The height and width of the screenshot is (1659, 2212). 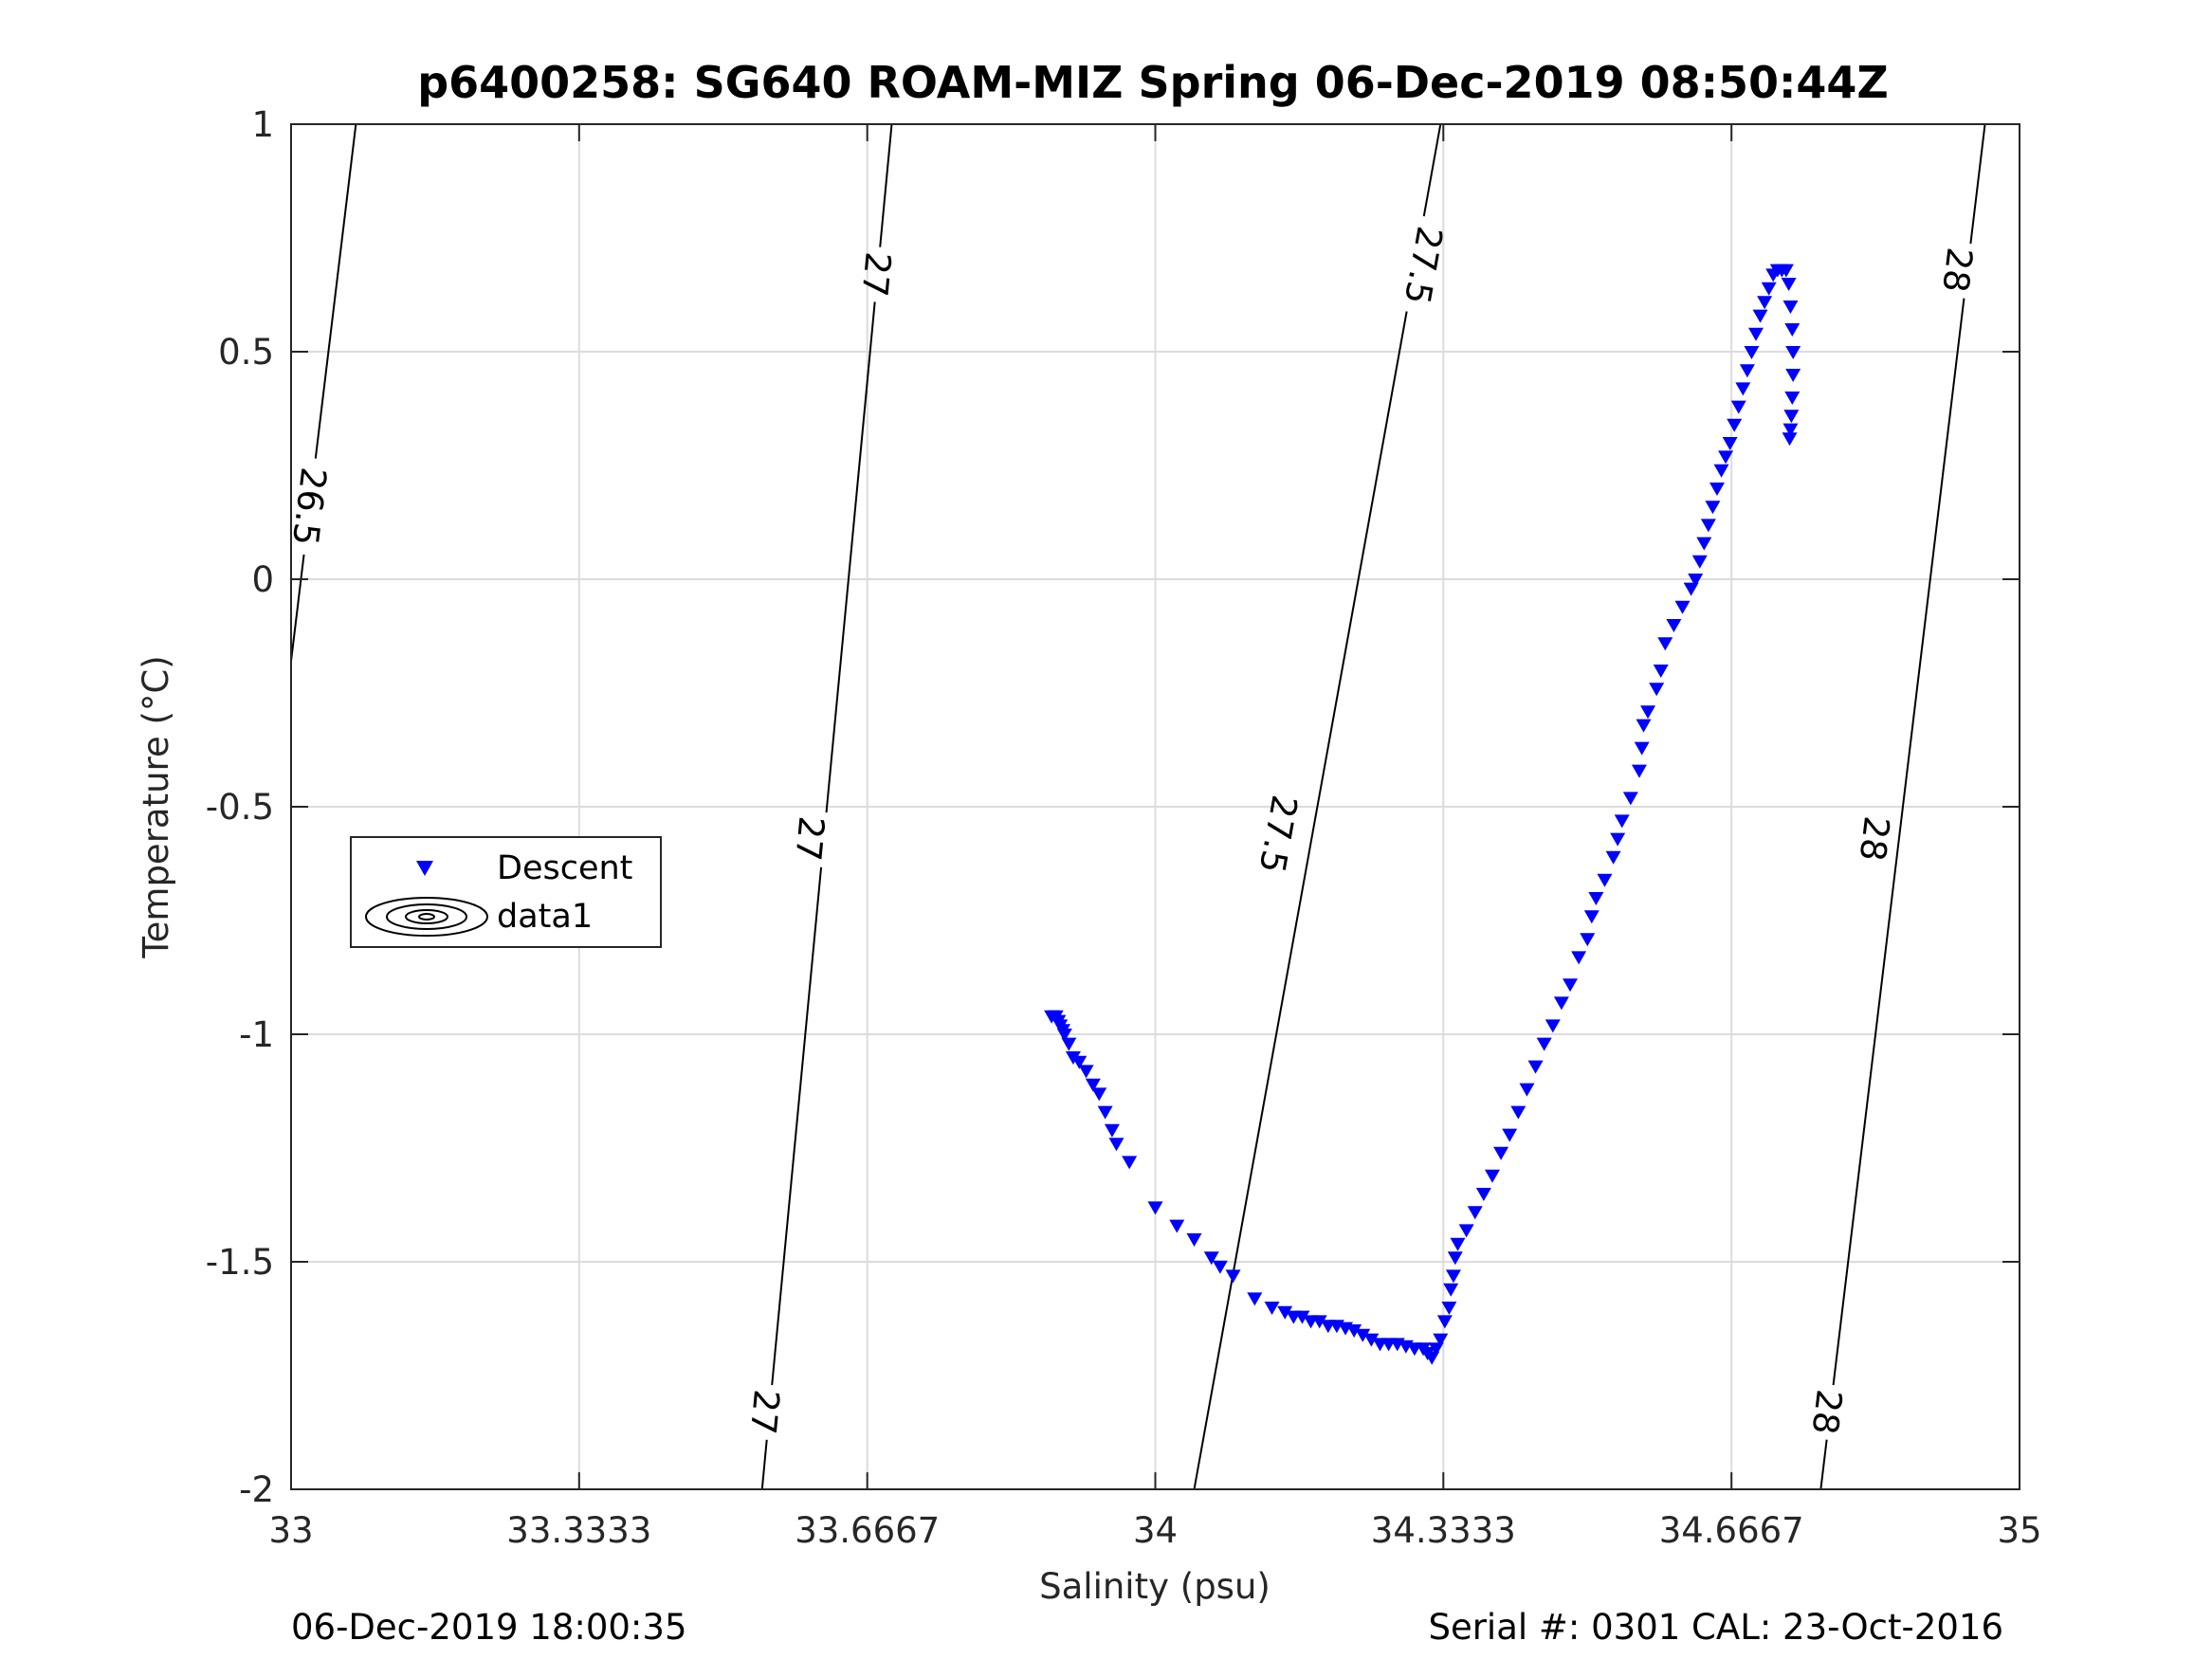 What do you see at coordinates (578, 1530) in the screenshot?
I see `x-tick-label: 33.3333` at bounding box center [578, 1530].